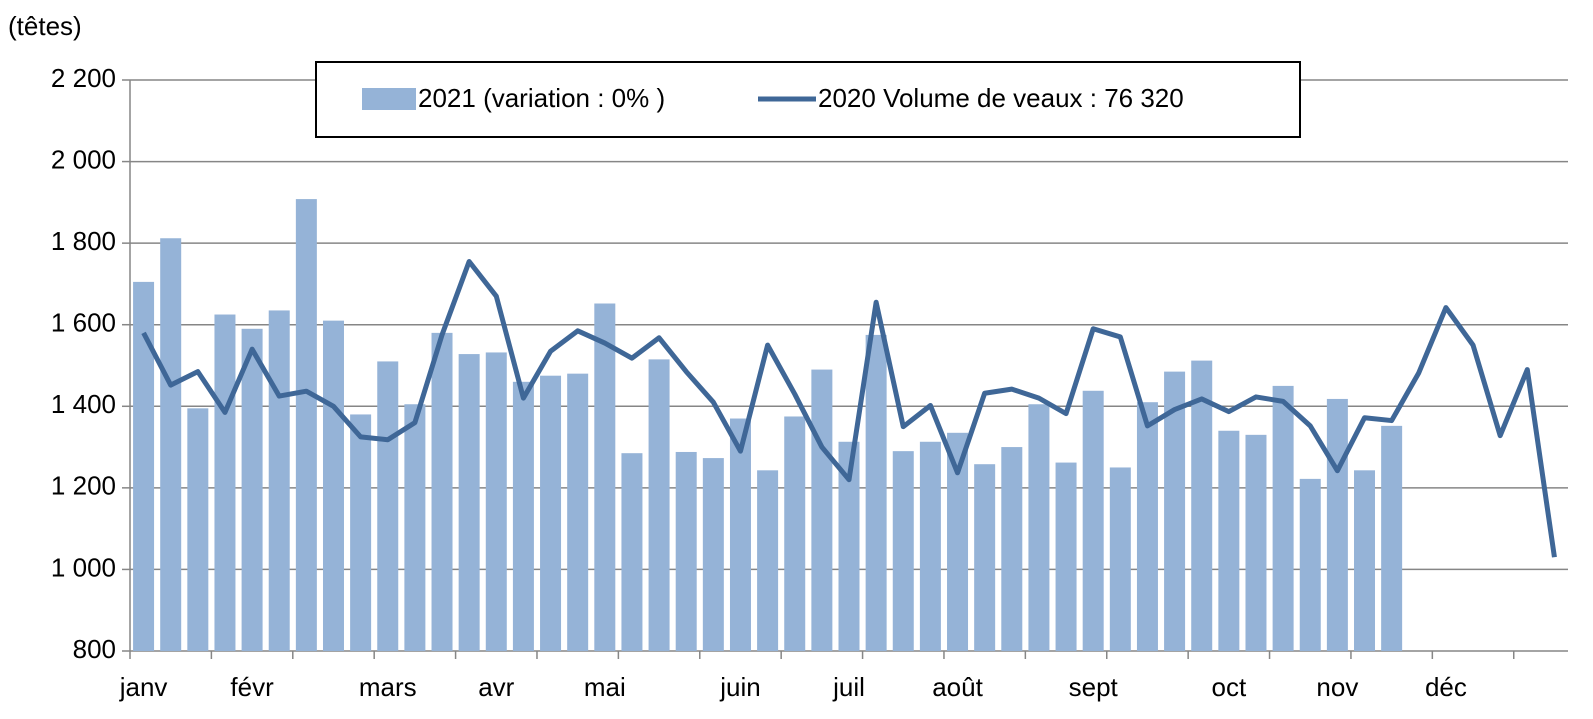  What do you see at coordinates (957, 687) in the screenshot?
I see `x-tick-label: août` at bounding box center [957, 687].